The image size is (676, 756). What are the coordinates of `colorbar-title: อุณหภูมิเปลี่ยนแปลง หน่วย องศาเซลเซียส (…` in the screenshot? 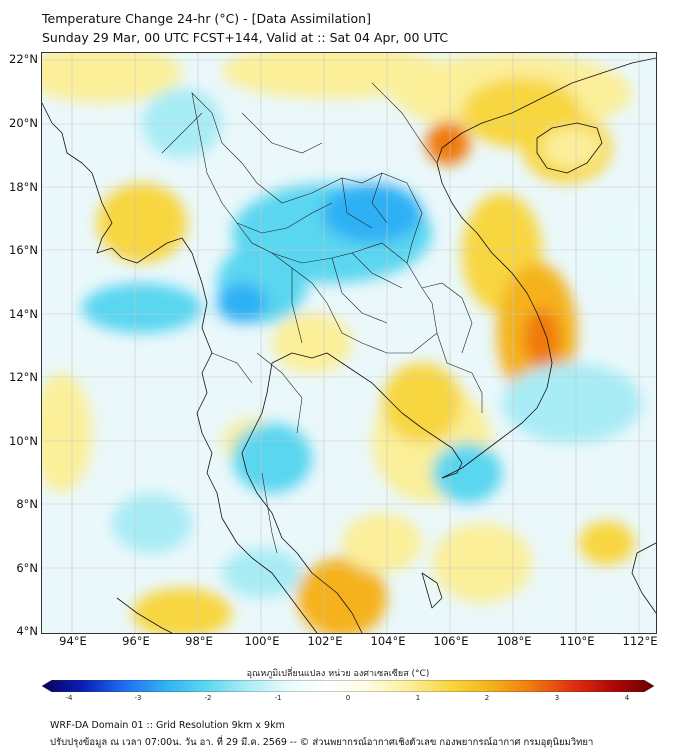 It's located at (338, 674).